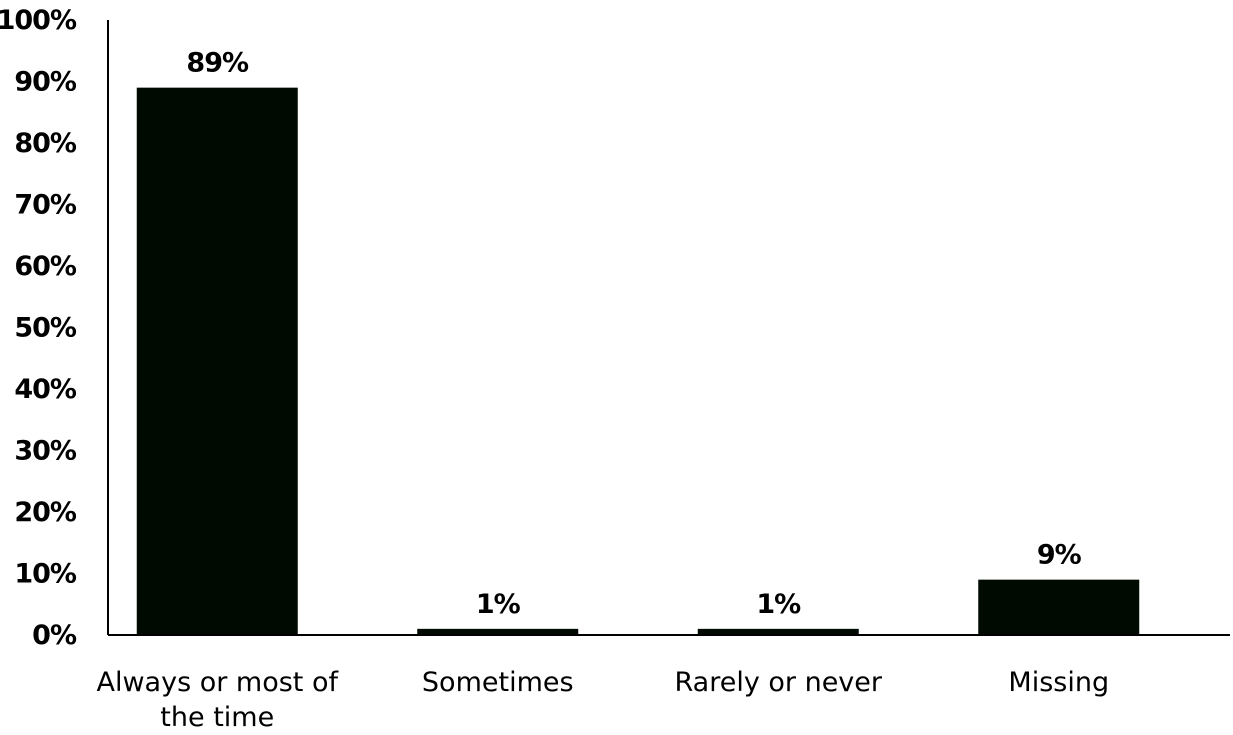 The width and height of the screenshot is (1233, 735). What do you see at coordinates (217, 63) in the screenshot?
I see `data-label: 89%` at bounding box center [217, 63].